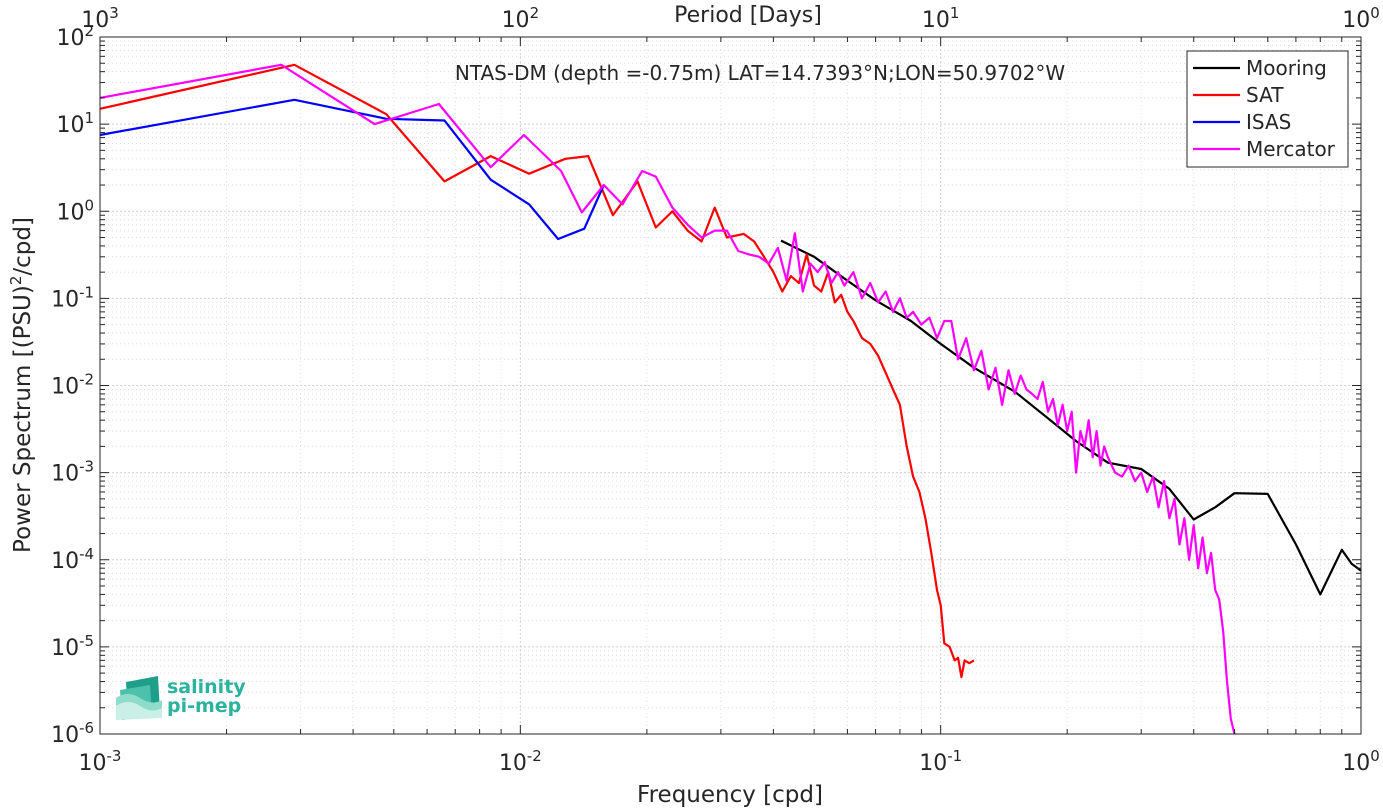 This screenshot has height=809, width=1383. Describe the element at coordinates (72, 646) in the screenshot. I see `y-tick-label: 10⁻⁵` at that location.